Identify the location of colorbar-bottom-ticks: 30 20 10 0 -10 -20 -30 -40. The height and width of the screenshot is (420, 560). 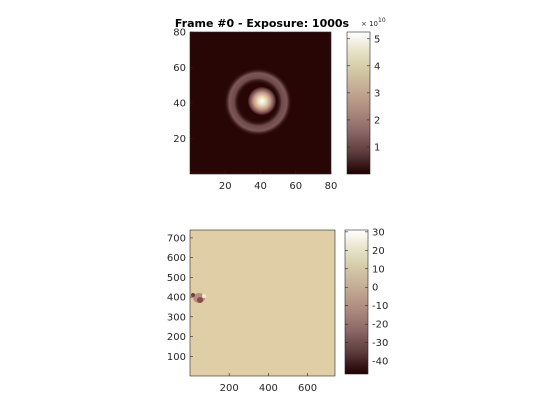
(366, 297).